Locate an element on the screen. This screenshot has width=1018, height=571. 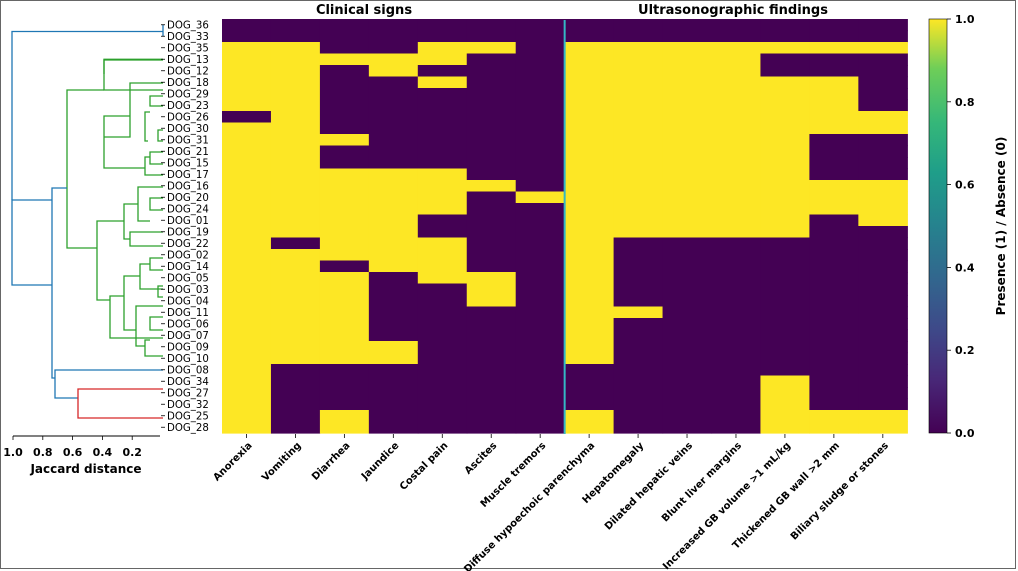
row-label: DOG_09 is located at coordinates (188, 347).